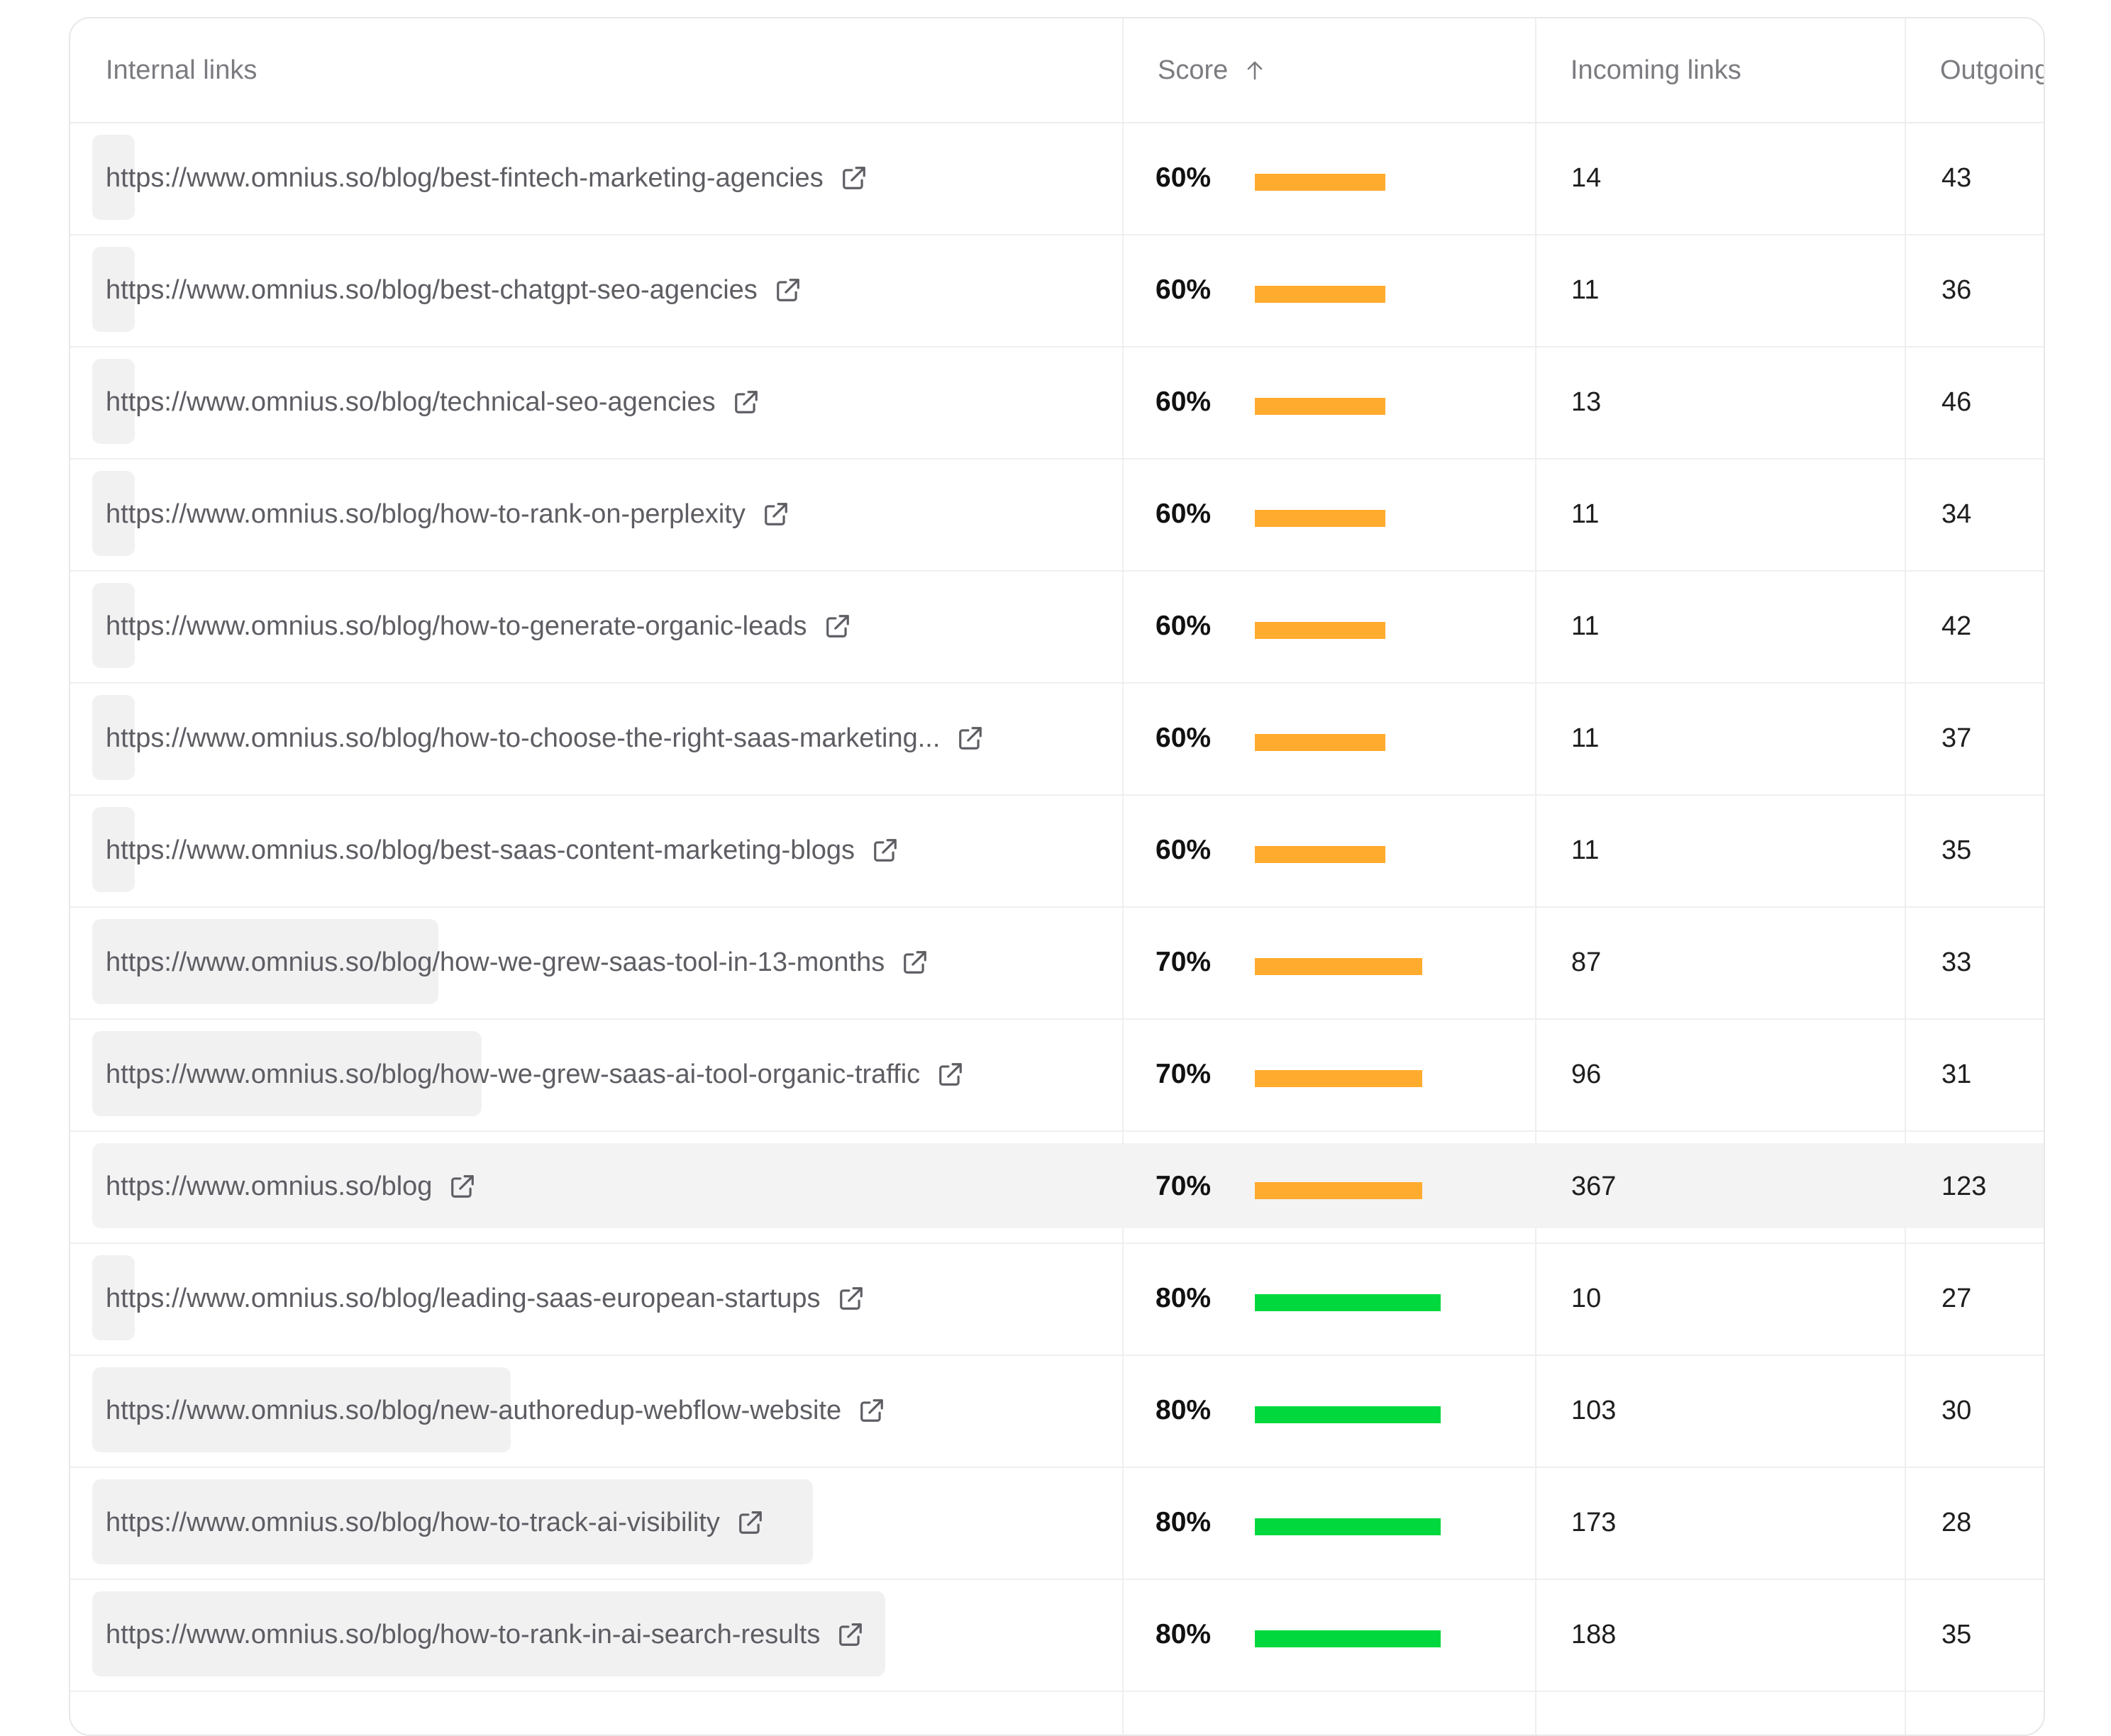 The height and width of the screenshot is (1736, 2111). I want to click on header-internal-links: Internal links, so click(181, 70).